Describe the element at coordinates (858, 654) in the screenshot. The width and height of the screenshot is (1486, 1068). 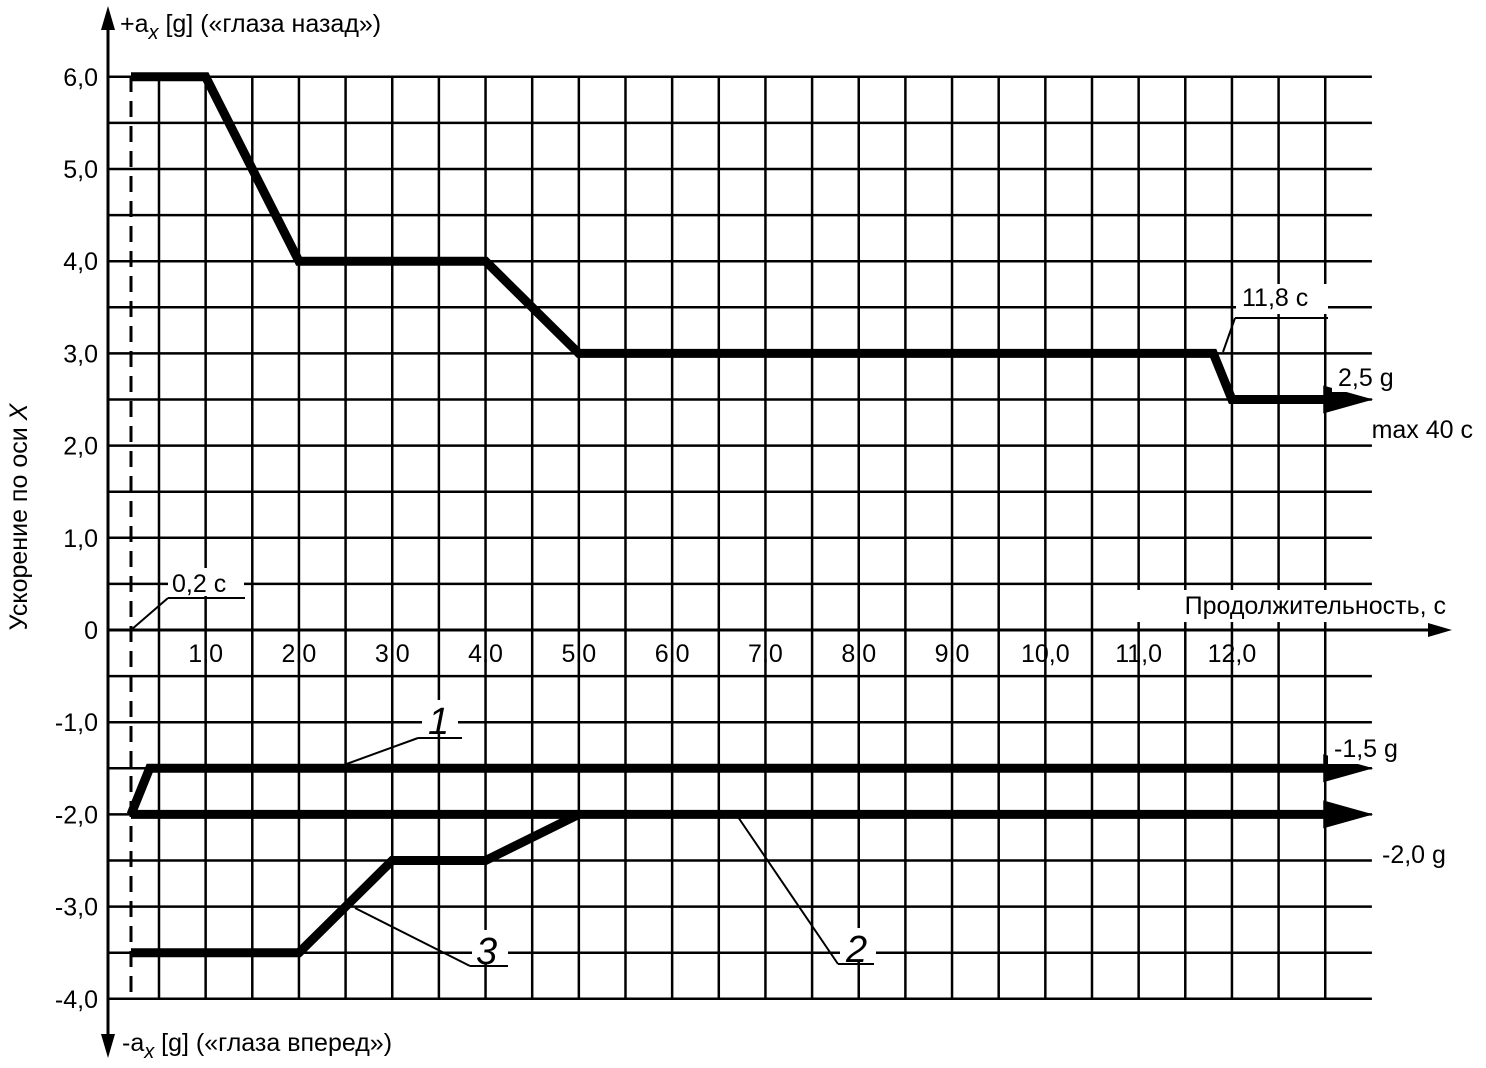
I see `x-tick-label: 8,0` at that location.